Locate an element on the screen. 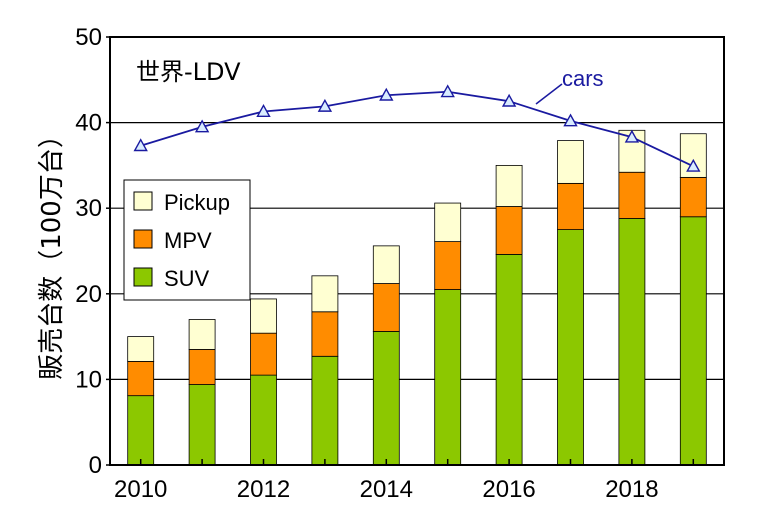  bar-suv-2012 is located at coordinates (263, 420).